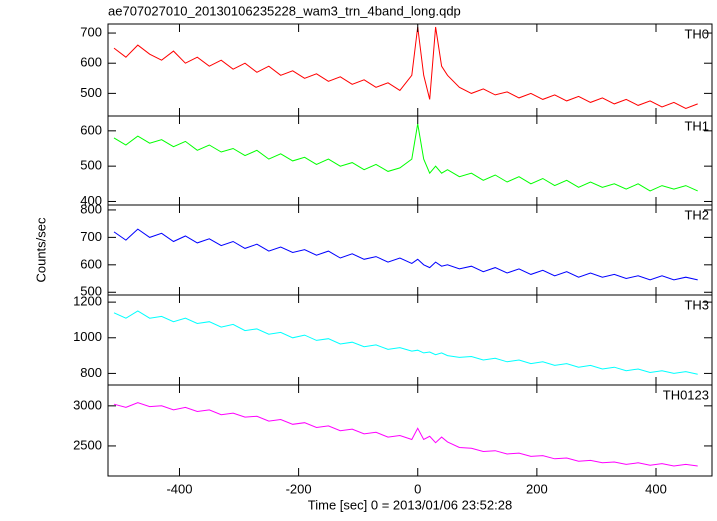 The image size is (717, 521). I want to click on y-tick-label: 1000, so click(87, 336).